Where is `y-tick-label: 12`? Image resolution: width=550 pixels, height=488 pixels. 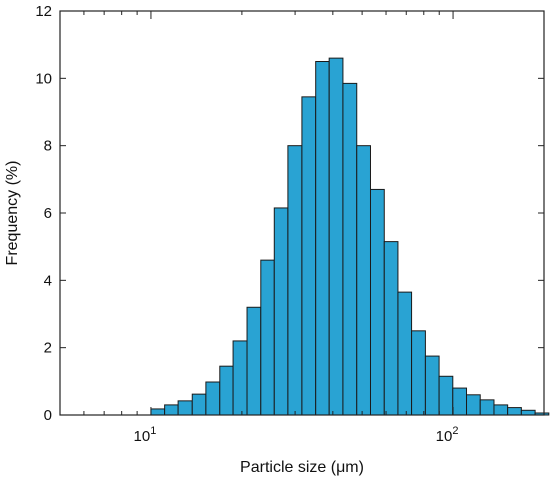
y-tick-label: 12 is located at coordinates (43, 11).